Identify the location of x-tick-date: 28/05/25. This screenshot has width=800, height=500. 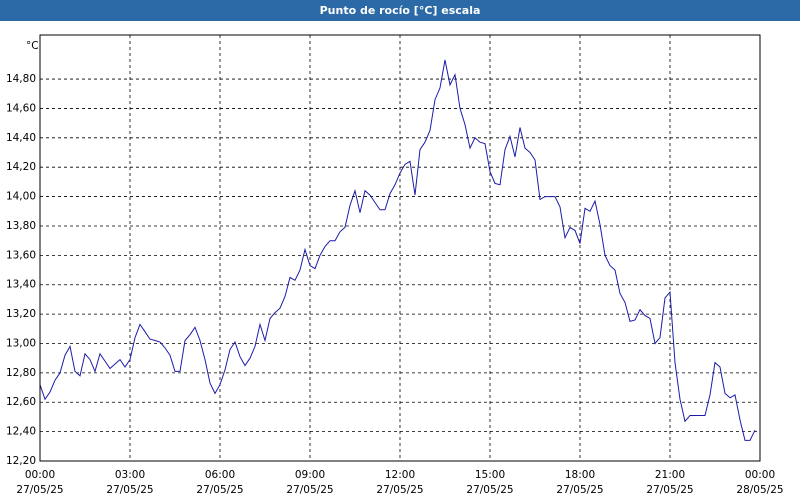
(759, 490).